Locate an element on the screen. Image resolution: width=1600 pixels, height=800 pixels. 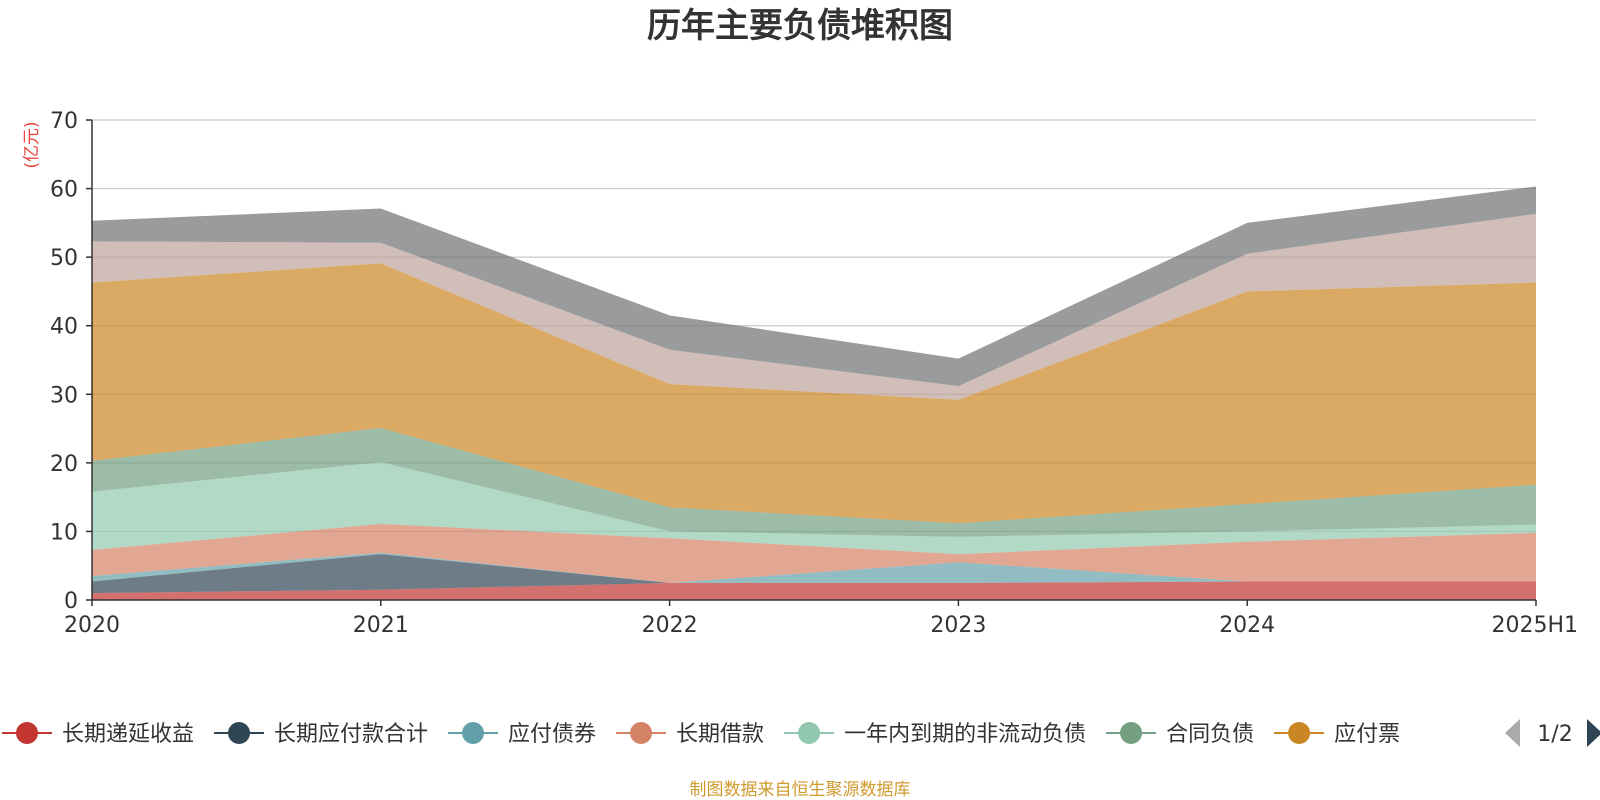
legend-item-长期递延收益: 长期递延收益 is located at coordinates (98, 734).